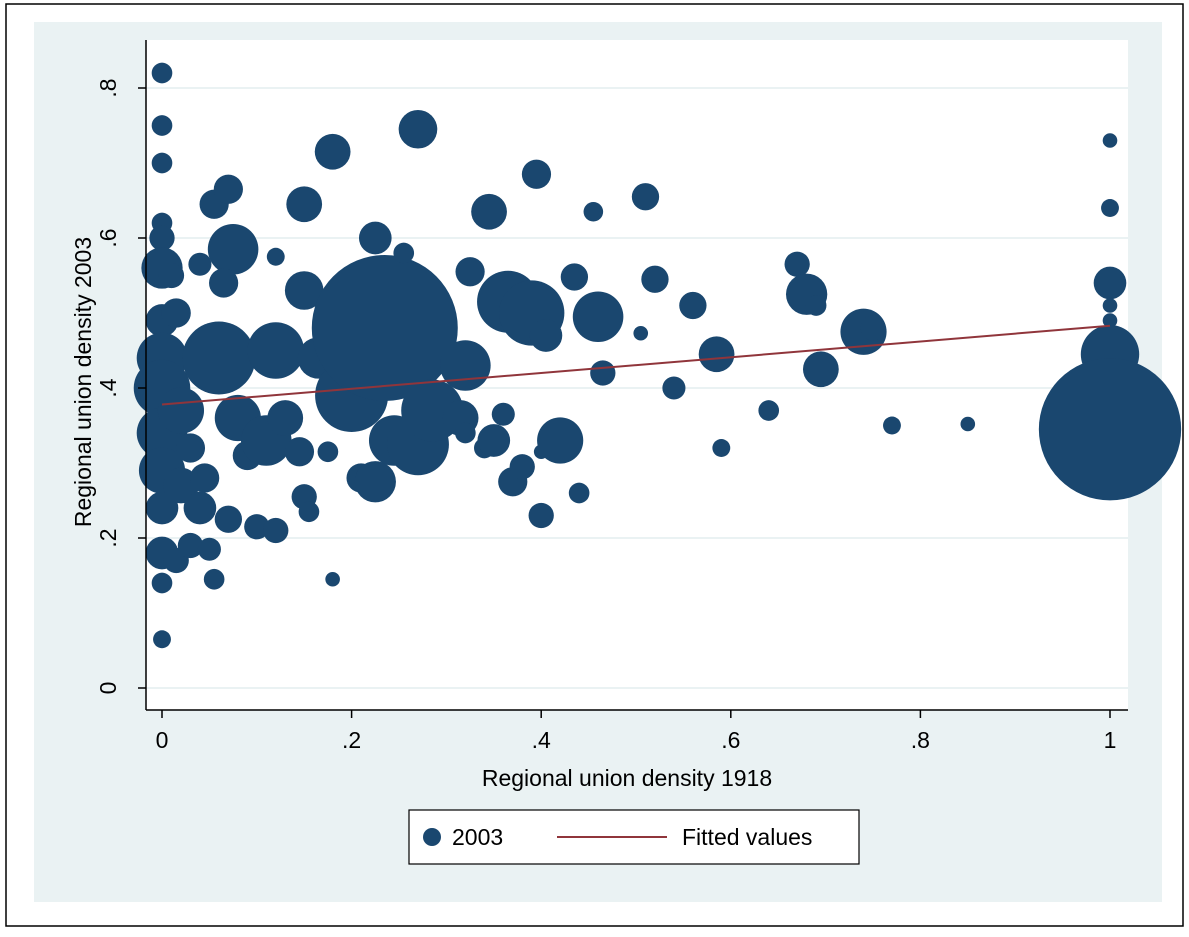 This screenshot has width=1189, height=937. What do you see at coordinates (634, 837) in the screenshot?
I see `legend: 2003 Fitted values` at bounding box center [634, 837].